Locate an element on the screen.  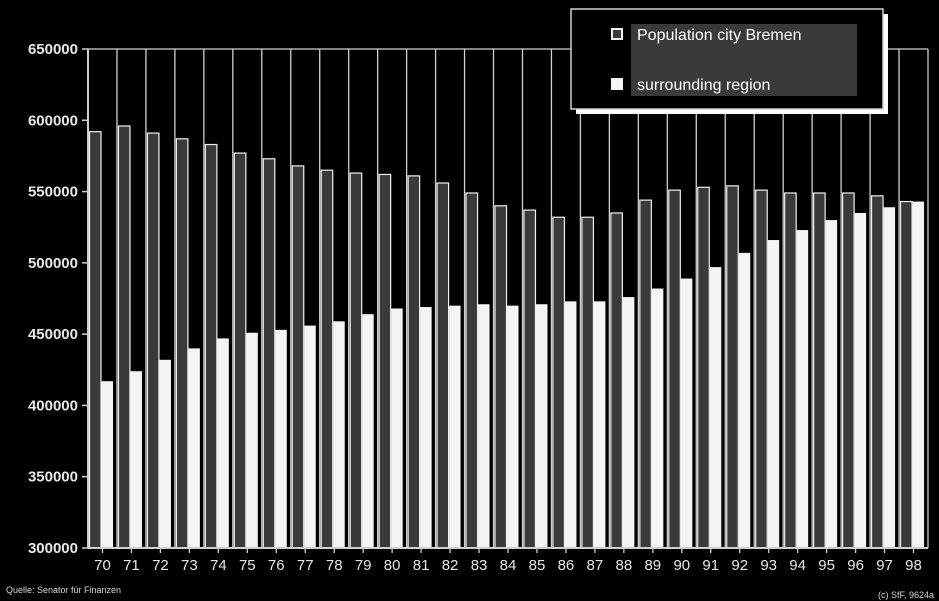
legend-text-background is located at coordinates (744, 60).